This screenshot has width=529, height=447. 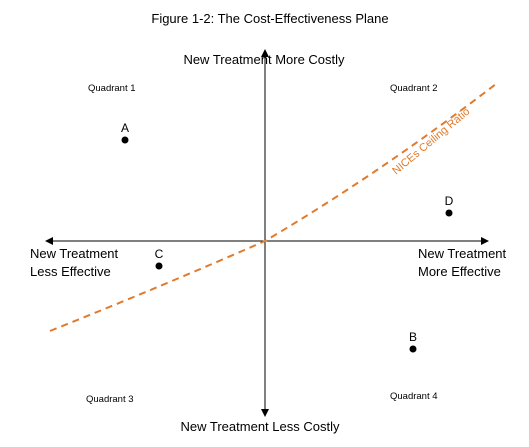 I want to click on point-c-label: C, so click(x=159, y=254).